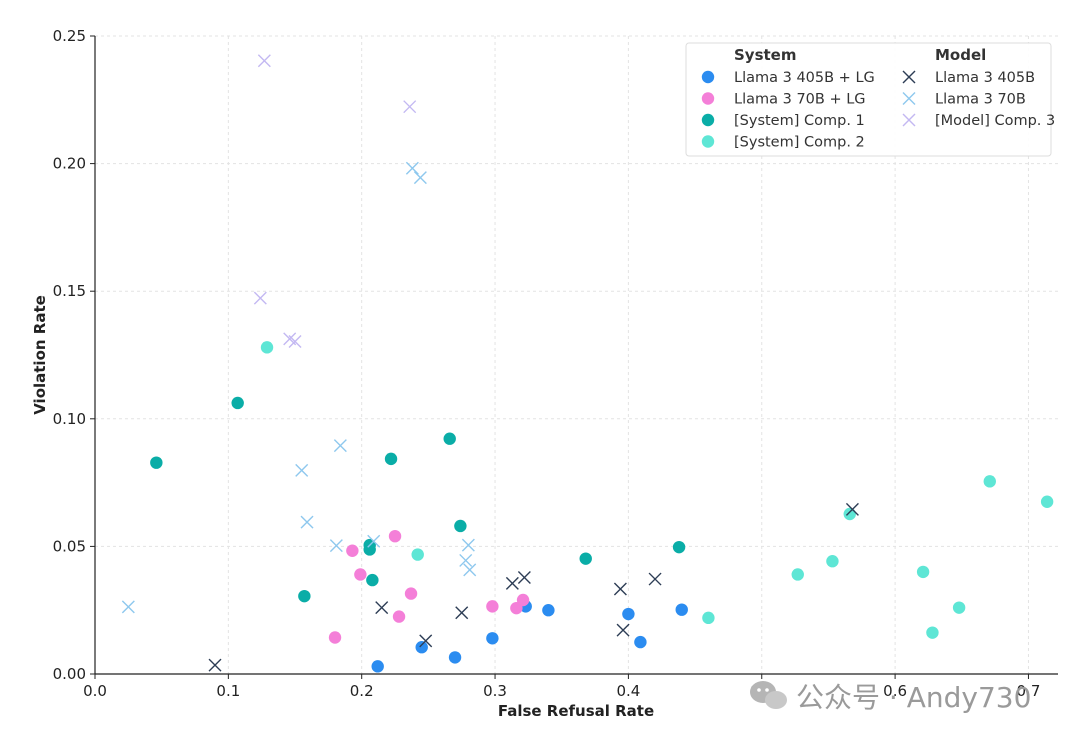 Image resolution: width=1080 pixels, height=740 pixels. Describe the element at coordinates (40, 355) in the screenshot. I see `y-axis-title: Violation Rate` at that location.